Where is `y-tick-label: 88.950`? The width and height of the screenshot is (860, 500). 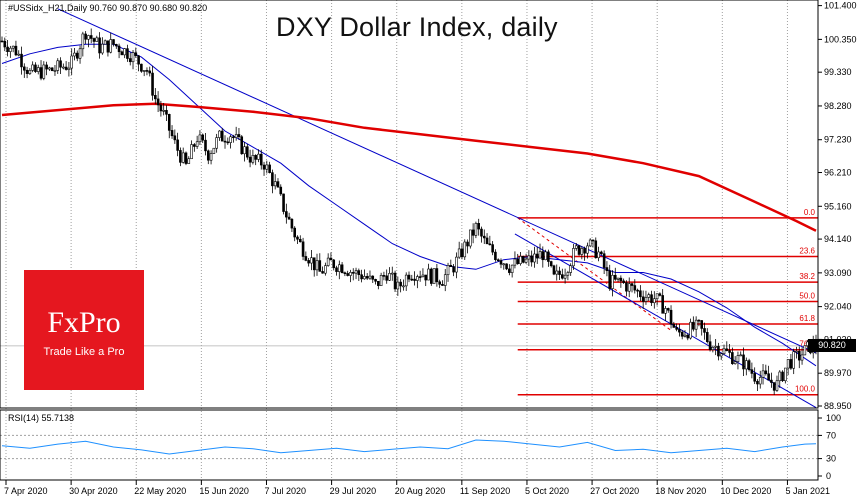 y-tick-label: 88.950 is located at coordinates (838, 406).